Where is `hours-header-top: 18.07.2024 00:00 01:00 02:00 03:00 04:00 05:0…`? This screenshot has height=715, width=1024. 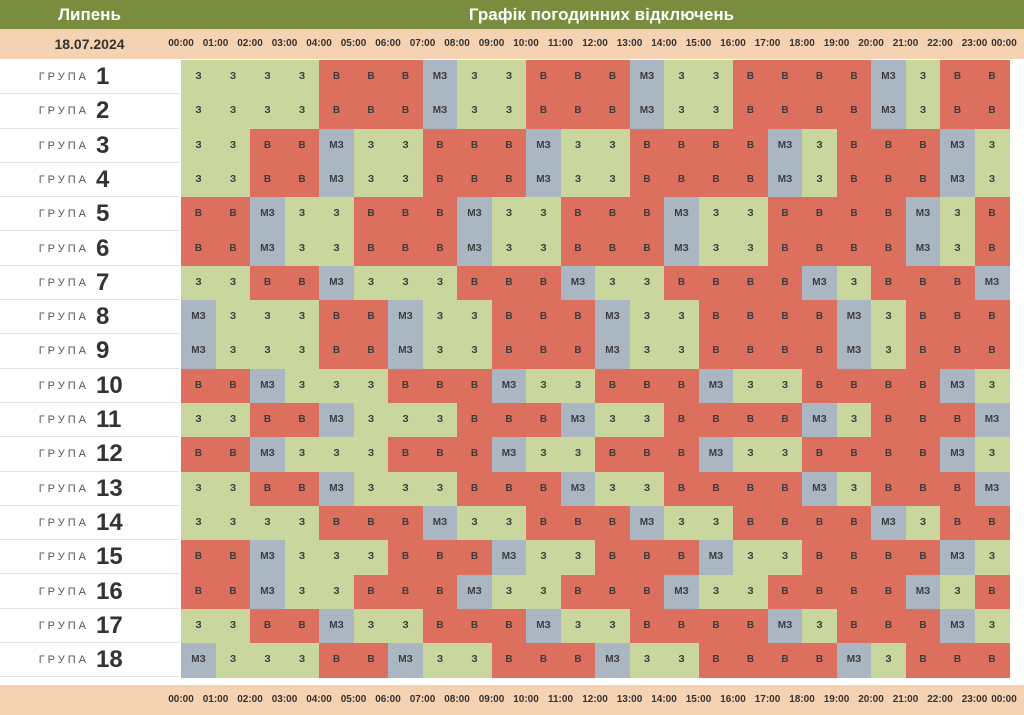
hours-header-top: 18.07.2024 00:00 01:00 02:00 03:00 04:00 05:0… is located at coordinates (512, 44).